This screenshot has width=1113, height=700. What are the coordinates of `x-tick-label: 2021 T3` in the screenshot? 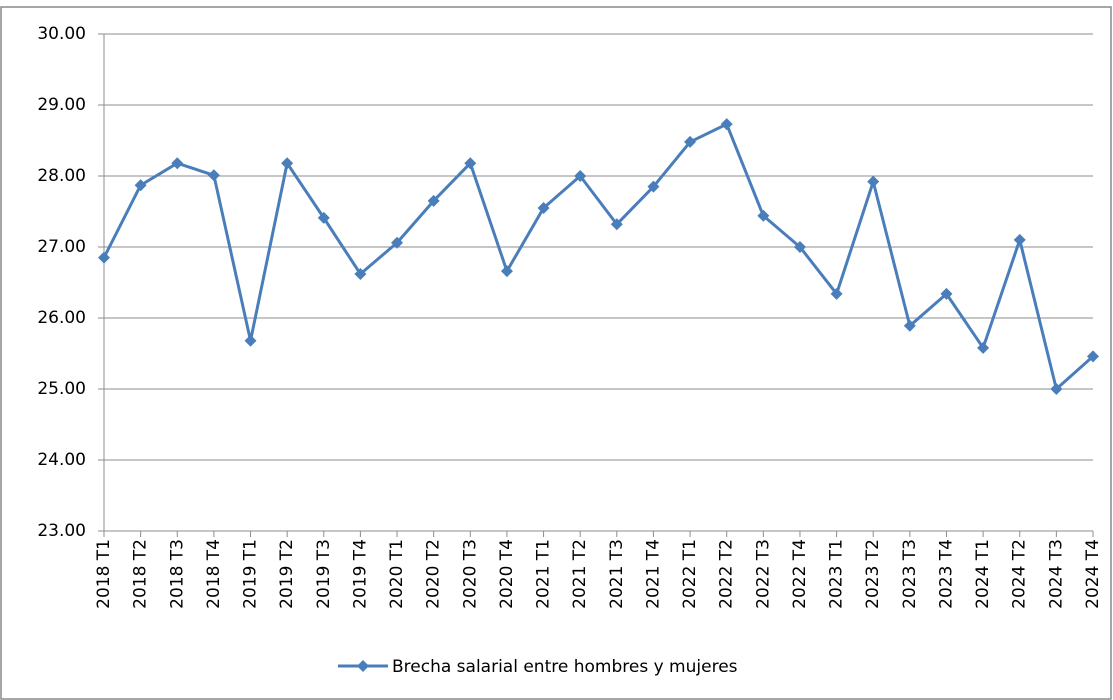 It's located at (617, 574).